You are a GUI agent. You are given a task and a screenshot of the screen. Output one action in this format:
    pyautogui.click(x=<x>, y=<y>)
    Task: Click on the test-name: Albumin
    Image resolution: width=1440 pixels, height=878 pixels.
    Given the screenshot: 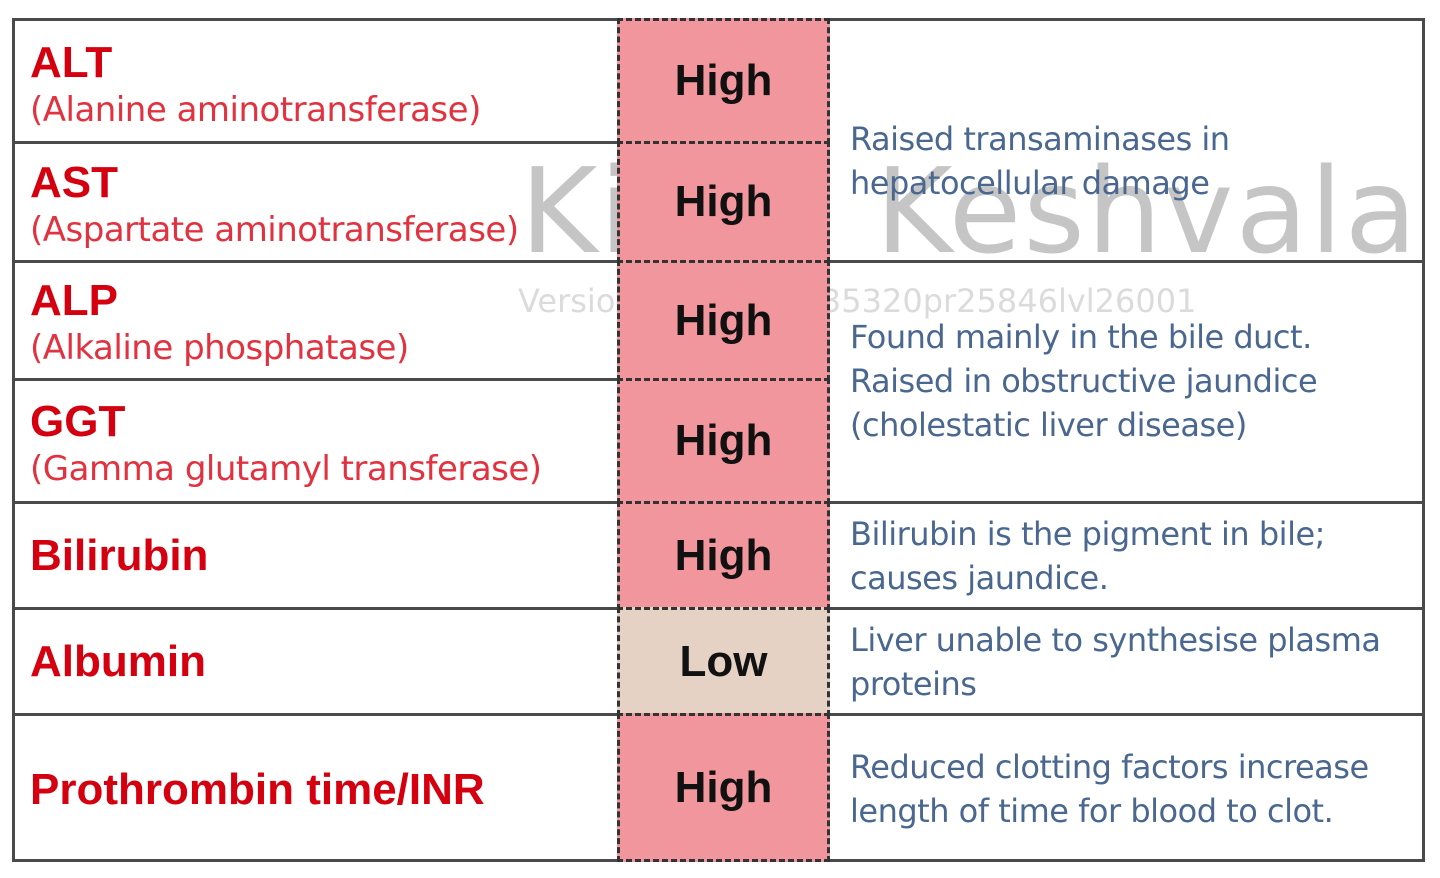 What is the action you would take?
    pyautogui.click(x=118, y=661)
    